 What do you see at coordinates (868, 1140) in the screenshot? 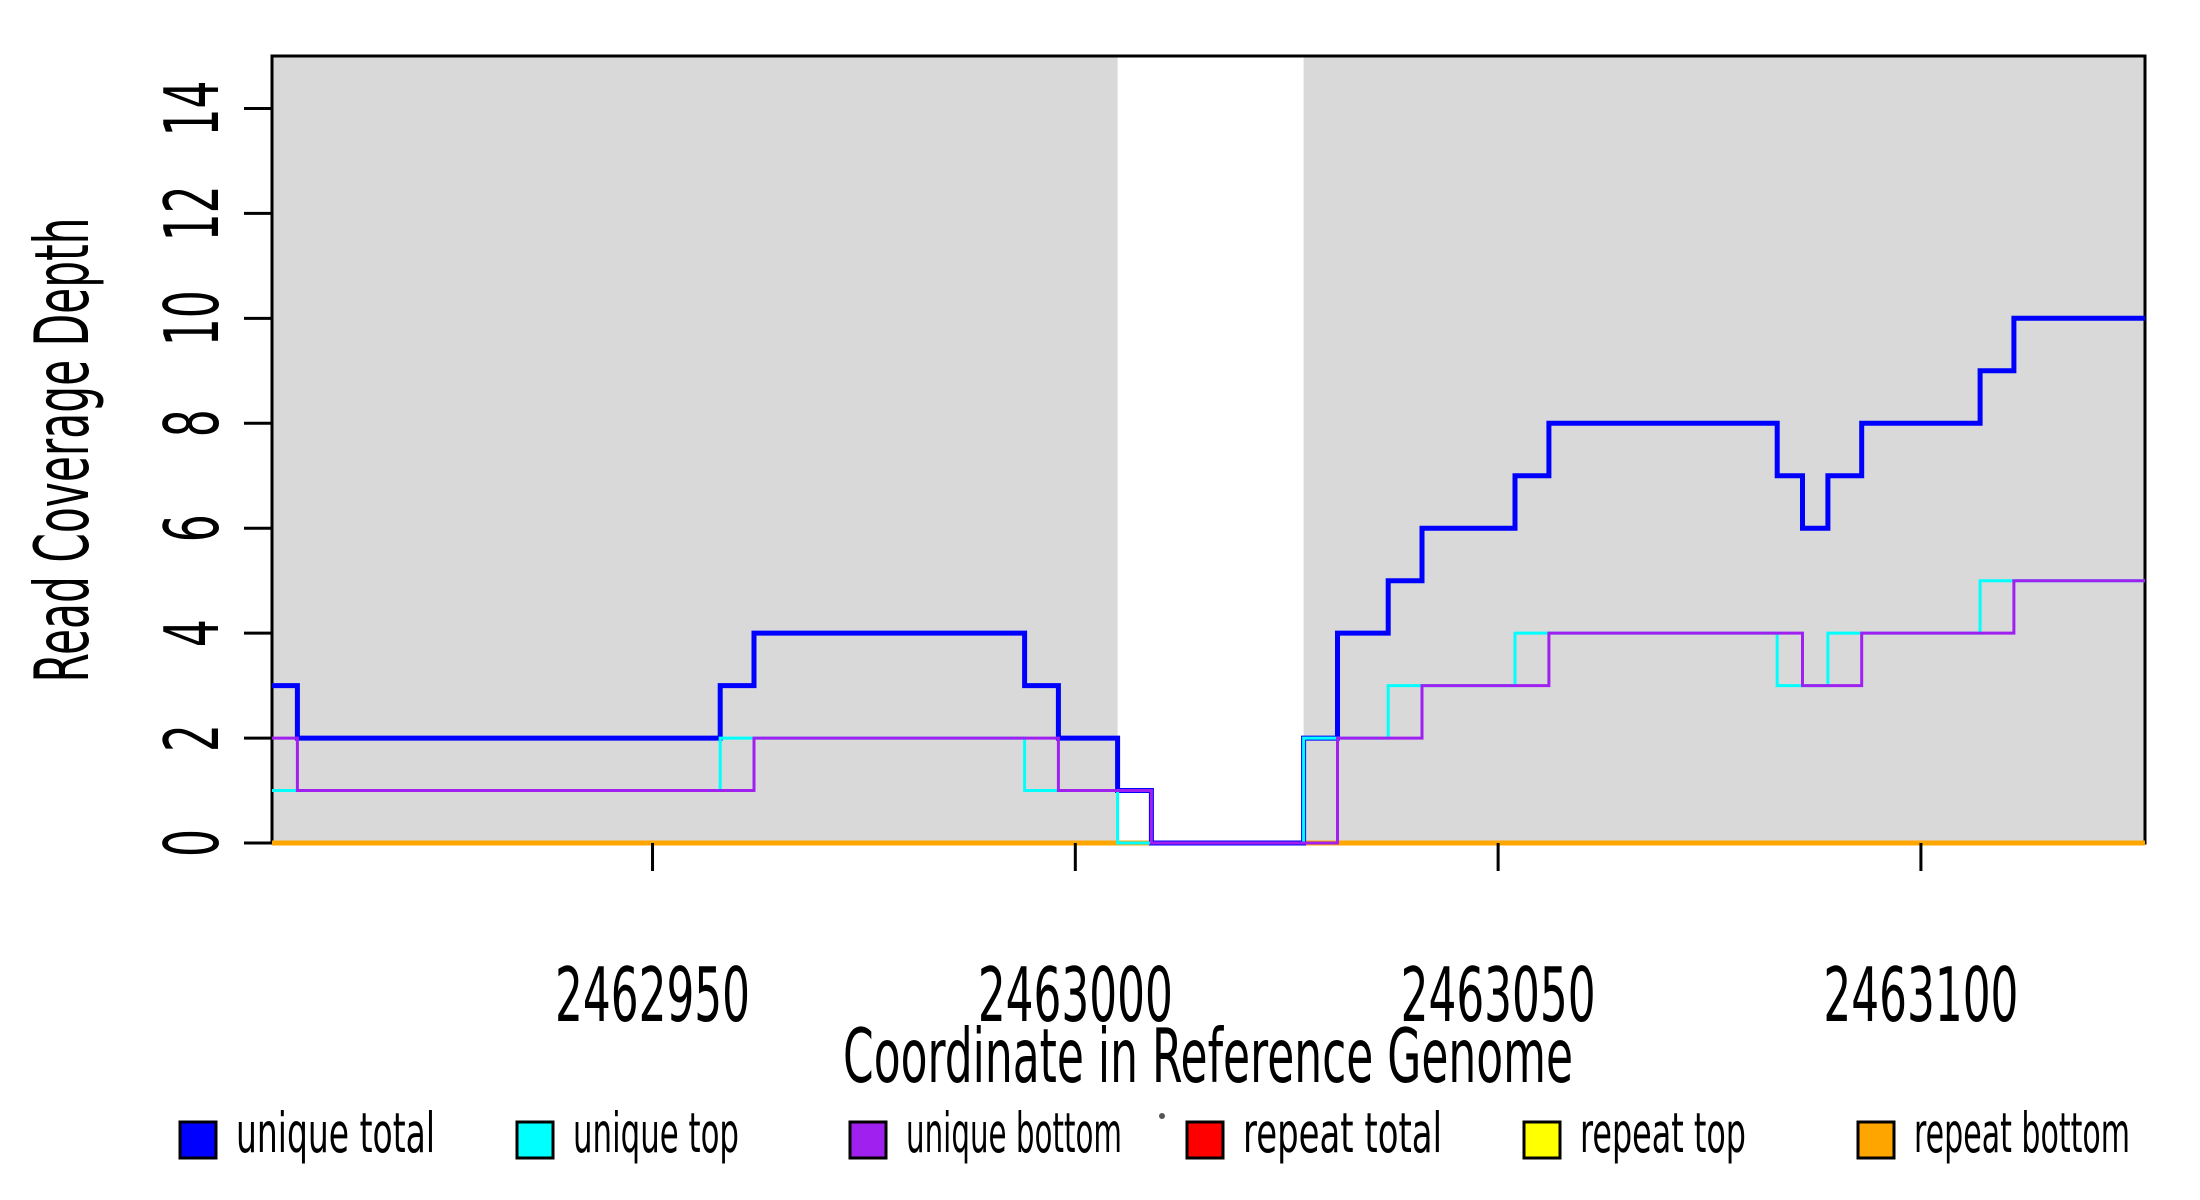
I see `legend-swatch-unique-bottom` at bounding box center [868, 1140].